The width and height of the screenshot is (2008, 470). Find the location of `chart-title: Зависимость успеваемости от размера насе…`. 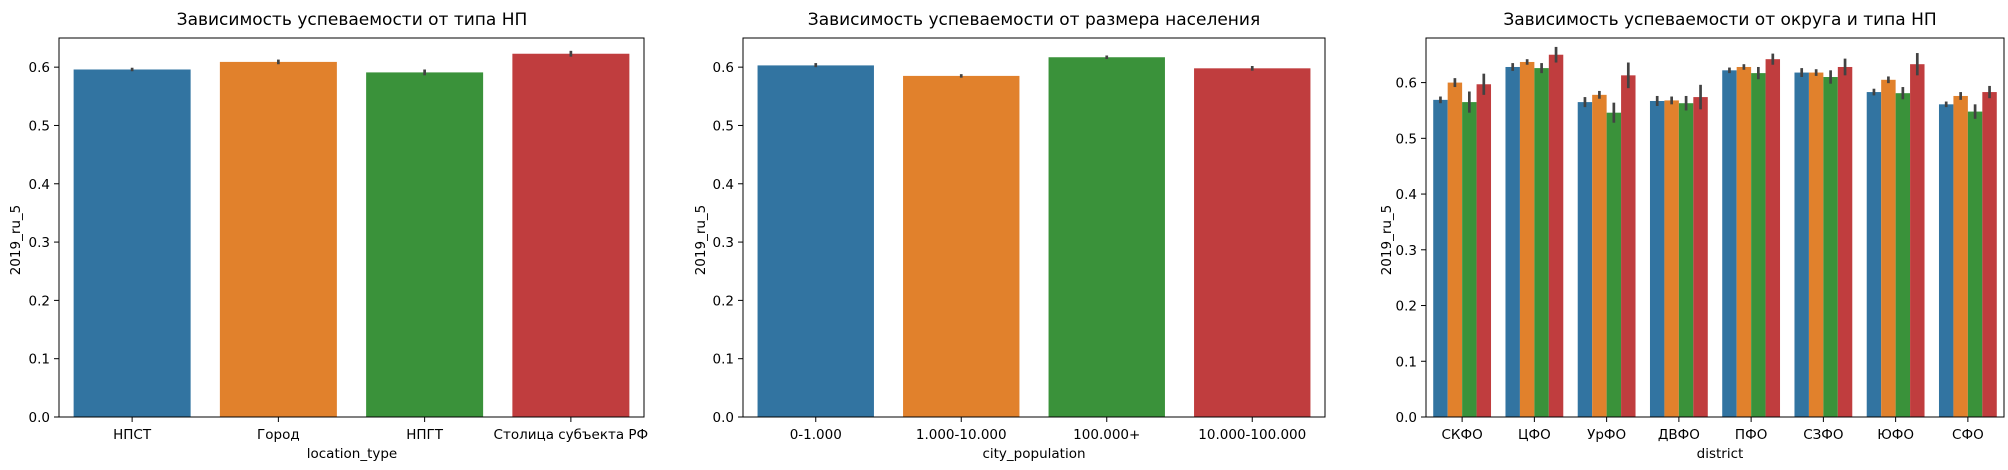

chart-title: Зависимость успеваемости от размера насе… is located at coordinates (1034, 20).